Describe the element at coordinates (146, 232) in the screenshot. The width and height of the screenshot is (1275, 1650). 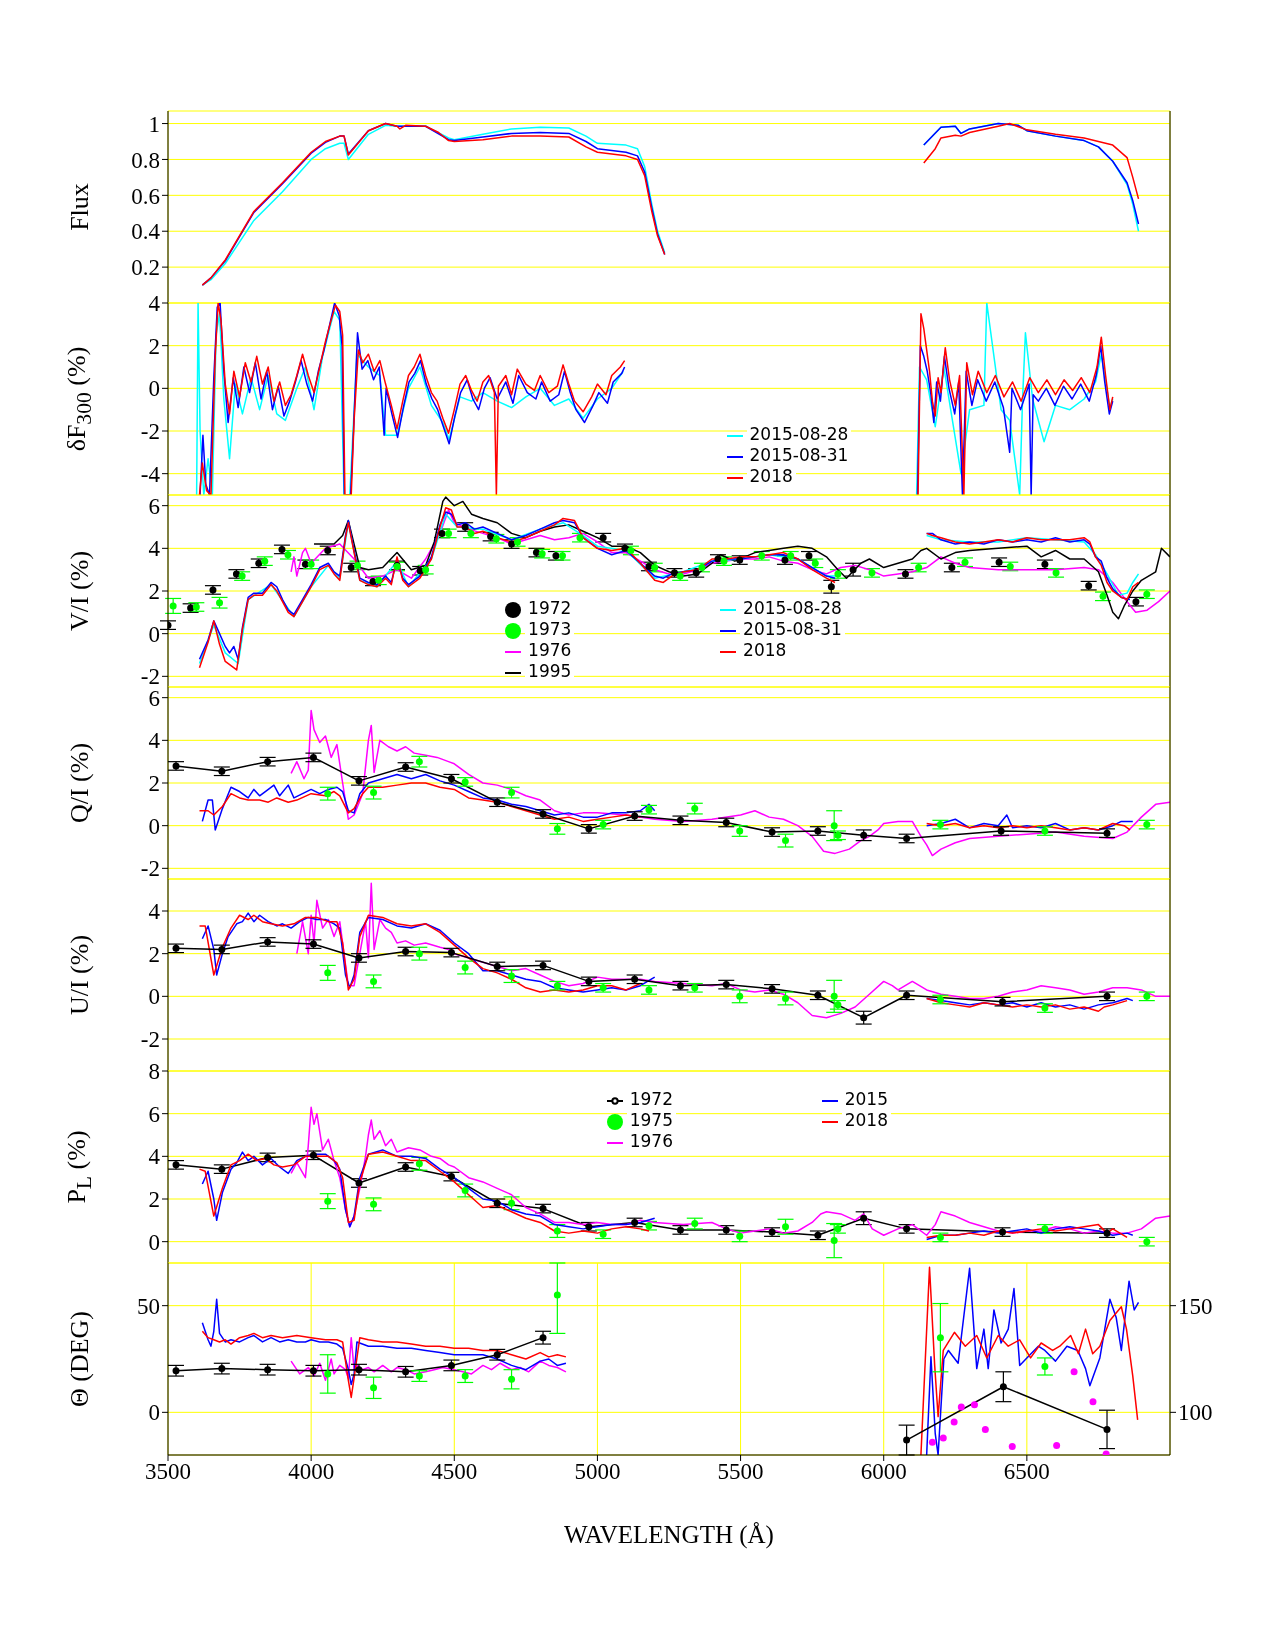
I see `y-tick-label: 0.4` at that location.